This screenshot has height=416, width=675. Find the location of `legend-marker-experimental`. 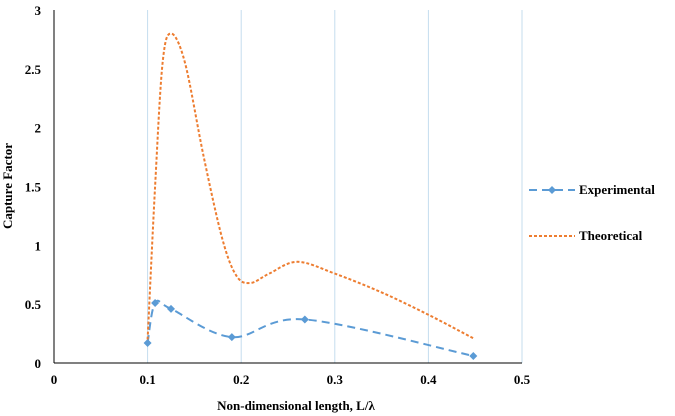

legend-marker-experimental is located at coordinates (552, 190).